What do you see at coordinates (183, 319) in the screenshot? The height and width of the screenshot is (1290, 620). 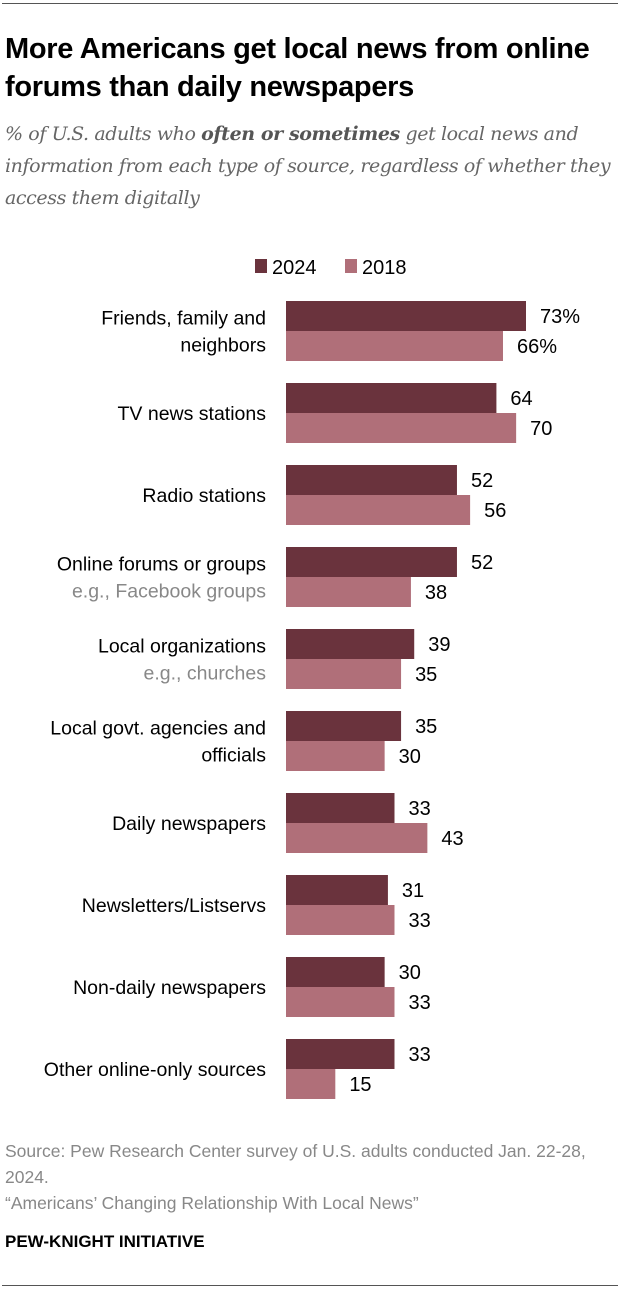 I see `category-label: Friends, family and` at bounding box center [183, 319].